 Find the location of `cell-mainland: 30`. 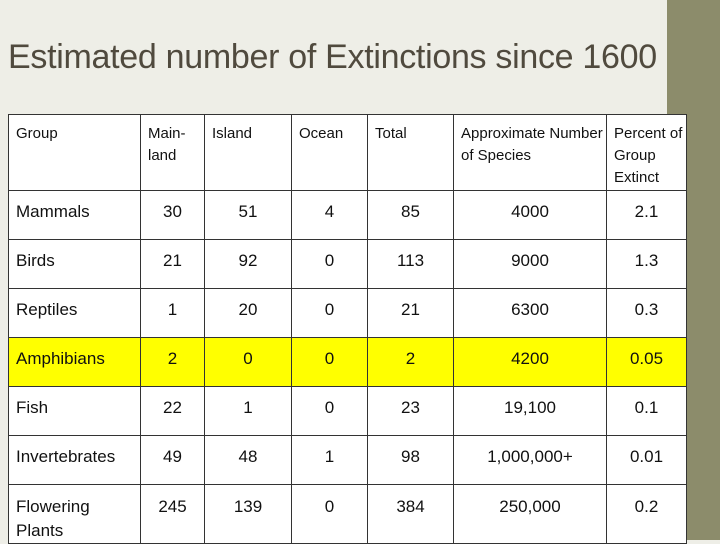

cell-mainland: 30 is located at coordinates (172, 215).